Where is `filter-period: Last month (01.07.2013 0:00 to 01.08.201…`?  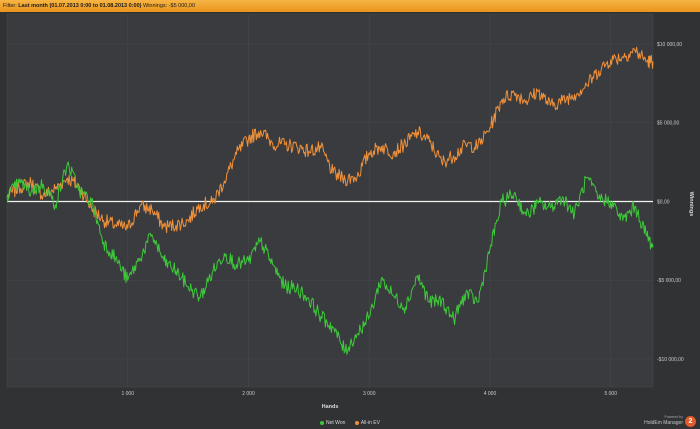 filter-period: Last month (01.07.2013 0:00 to 01.08.201… is located at coordinates (80, 6).